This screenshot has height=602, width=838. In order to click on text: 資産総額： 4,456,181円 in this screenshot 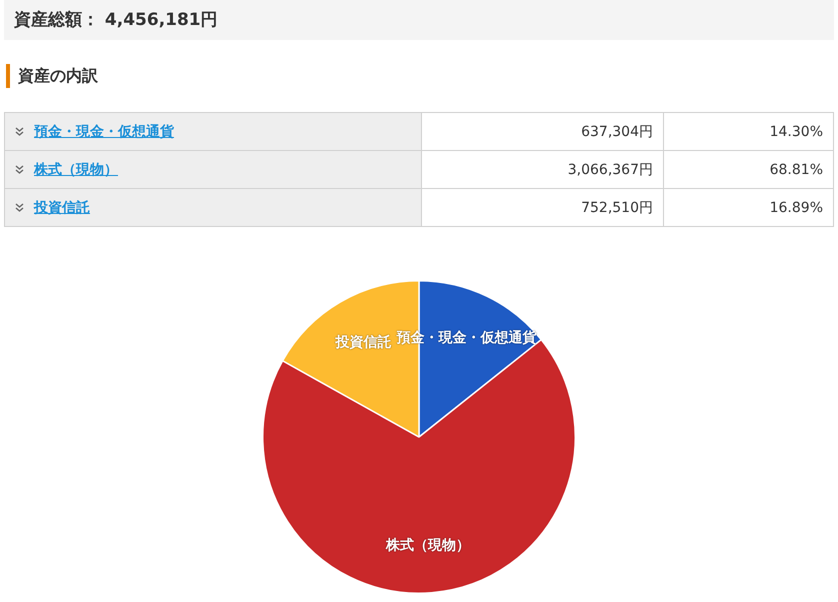, I will do `click(419, 20)`.